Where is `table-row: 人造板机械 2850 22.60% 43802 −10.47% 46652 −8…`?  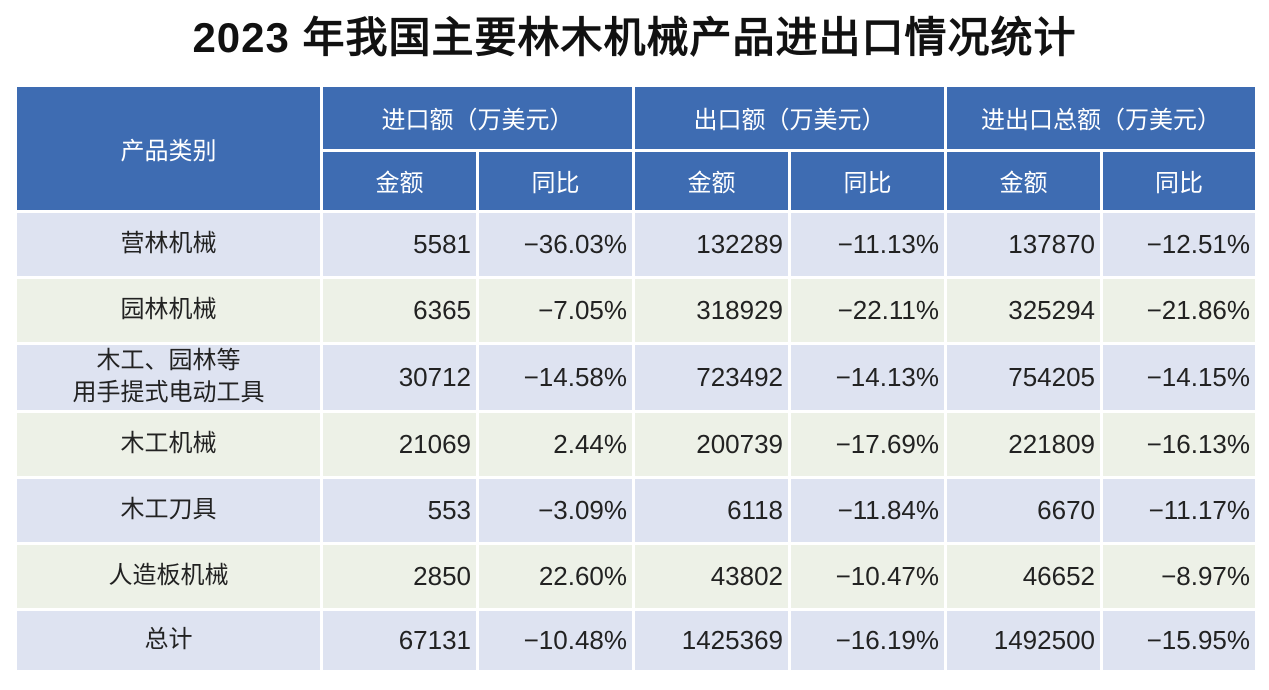 table-row: 人造板机械 2850 22.60% 43802 −10.47% 46652 −8… is located at coordinates (636, 576).